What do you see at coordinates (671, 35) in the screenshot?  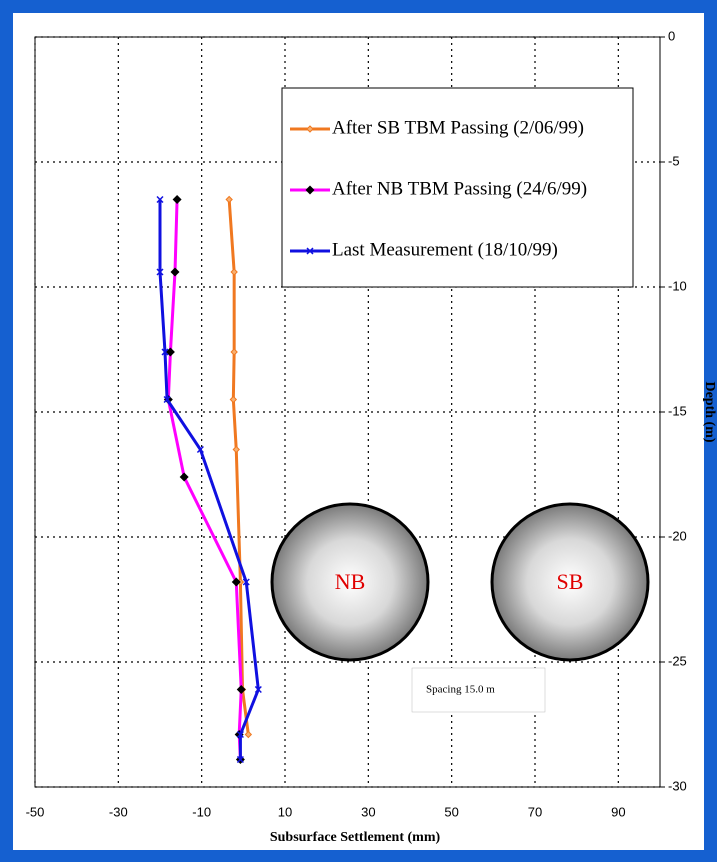 I see `y-tick-label: 0` at bounding box center [671, 35].